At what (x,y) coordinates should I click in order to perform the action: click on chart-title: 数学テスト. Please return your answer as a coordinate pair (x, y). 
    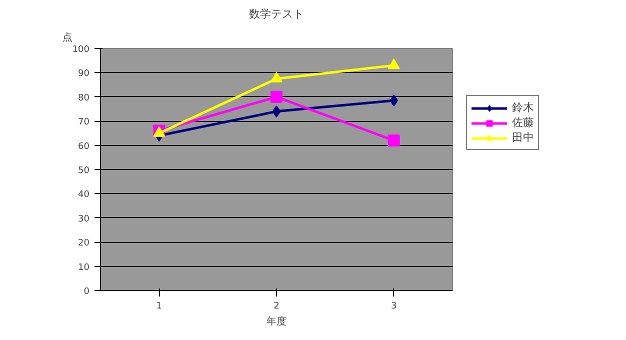
    Looking at the image, I should click on (276, 14).